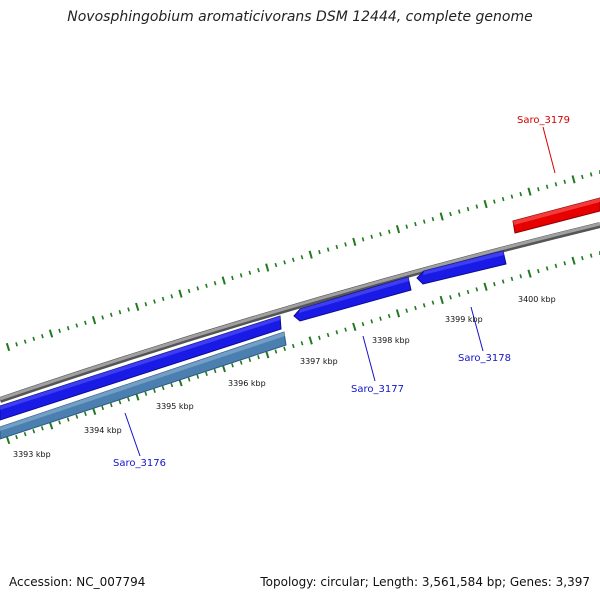 The image size is (600, 600). What do you see at coordinates (464, 319) in the screenshot?
I see `scale-label-3399: 3399 kbp` at bounding box center [464, 319].